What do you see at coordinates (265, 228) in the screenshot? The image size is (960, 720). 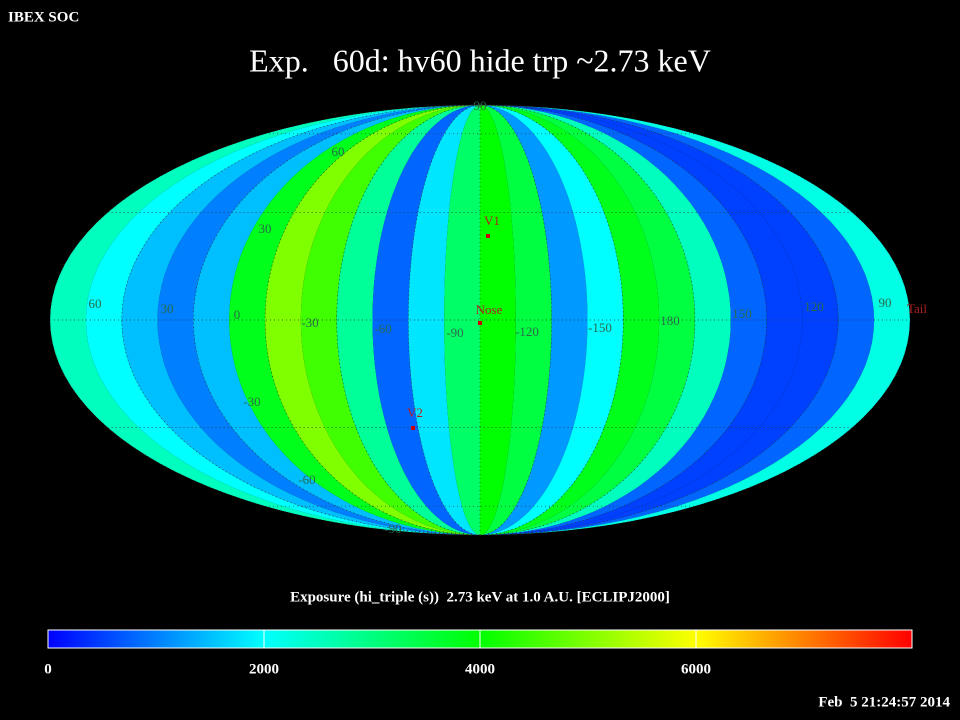 I see `lat-label: 30` at bounding box center [265, 228].